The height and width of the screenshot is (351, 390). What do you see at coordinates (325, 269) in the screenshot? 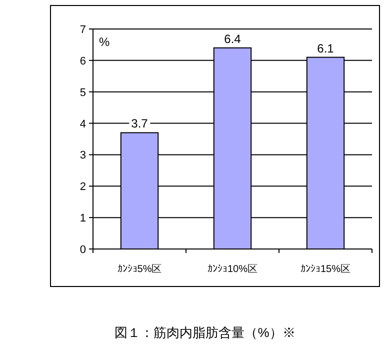
I see `x-tick-label: ｶﾝｼｮ15%区` at bounding box center [325, 269].